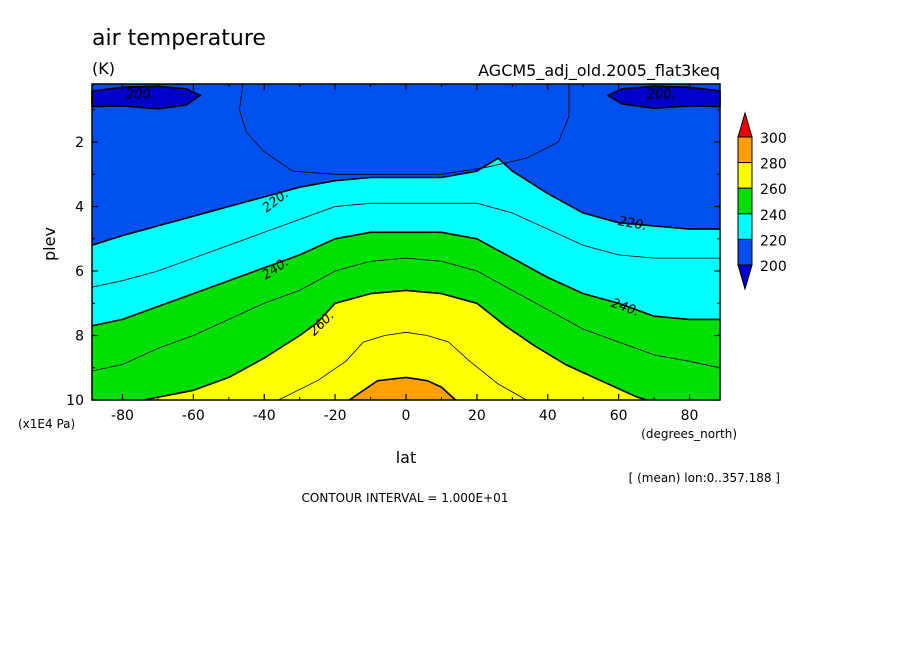 This screenshot has width=904, height=654. I want to click on mean-note: [ (mean) lon:0..357.188 ], so click(704, 478).